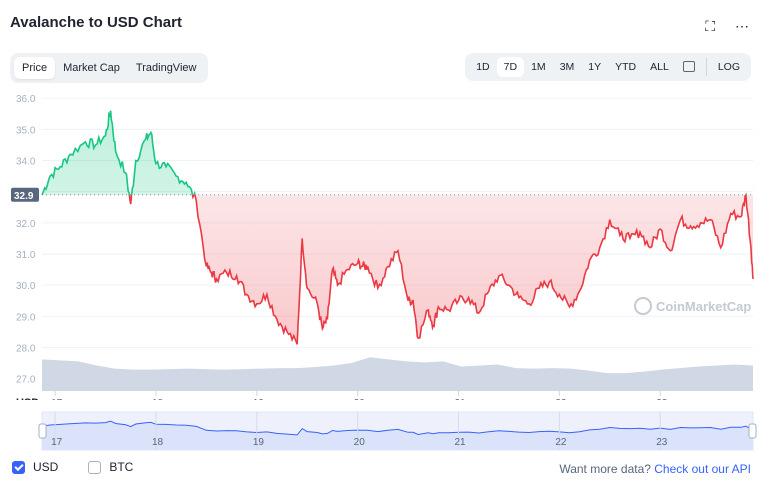 Image resolution: width=773 pixels, height=493 pixels. What do you see at coordinates (57, 399) in the screenshot?
I see `x-tick-label: 17` at bounding box center [57, 399].